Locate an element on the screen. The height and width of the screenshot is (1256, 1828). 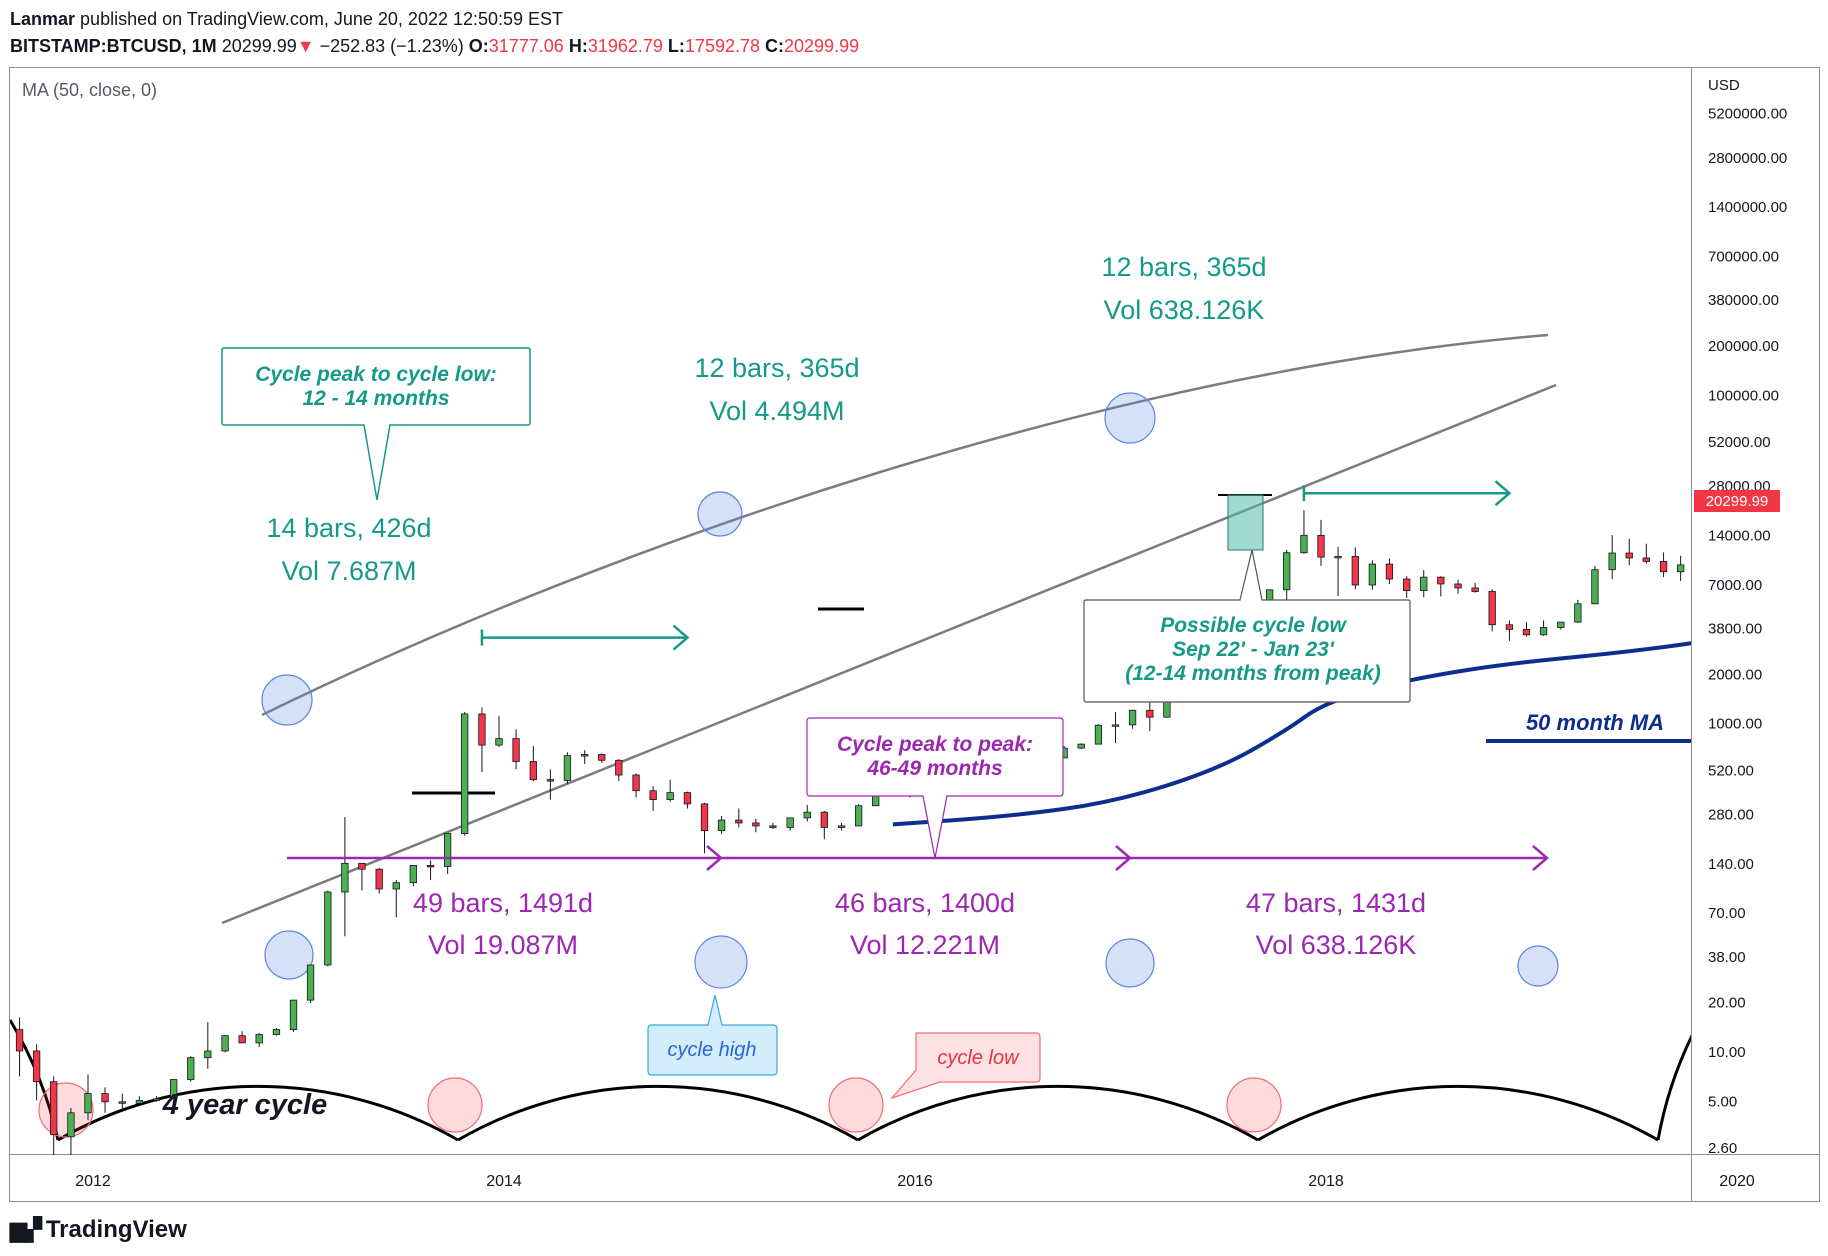
down-arrow-icon: ▼ is located at coordinates (305, 46).